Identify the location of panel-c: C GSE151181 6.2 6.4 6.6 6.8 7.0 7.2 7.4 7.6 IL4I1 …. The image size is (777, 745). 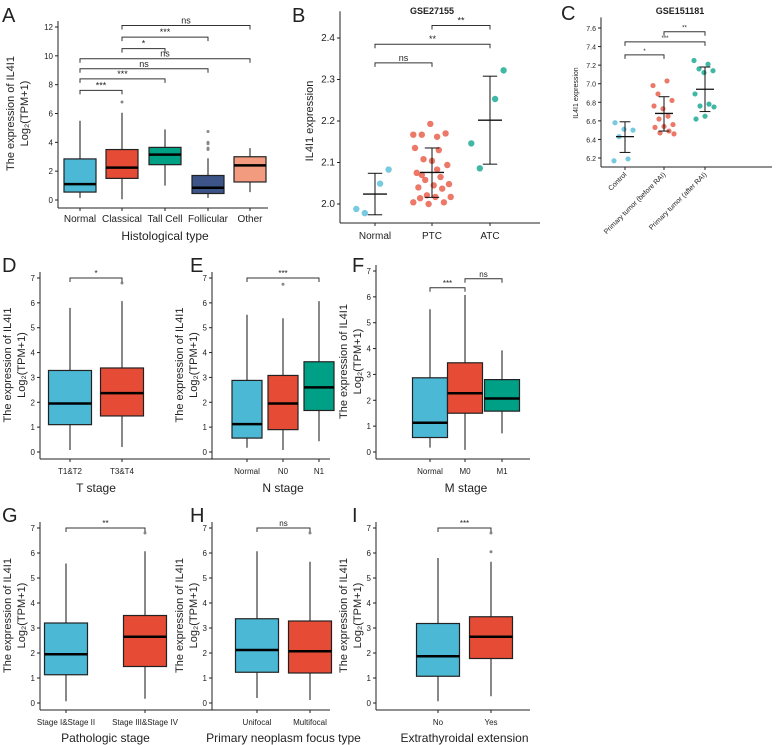
(666, 119).